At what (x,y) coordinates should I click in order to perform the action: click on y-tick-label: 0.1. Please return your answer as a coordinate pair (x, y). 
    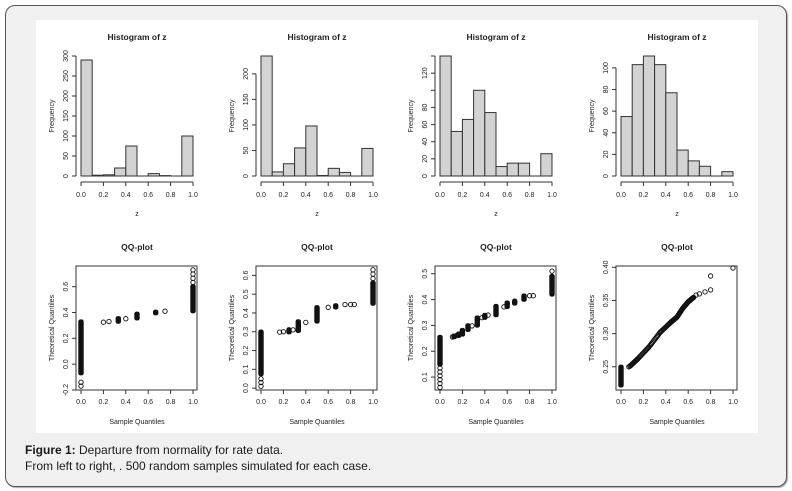
    Looking at the image, I should click on (246, 369).